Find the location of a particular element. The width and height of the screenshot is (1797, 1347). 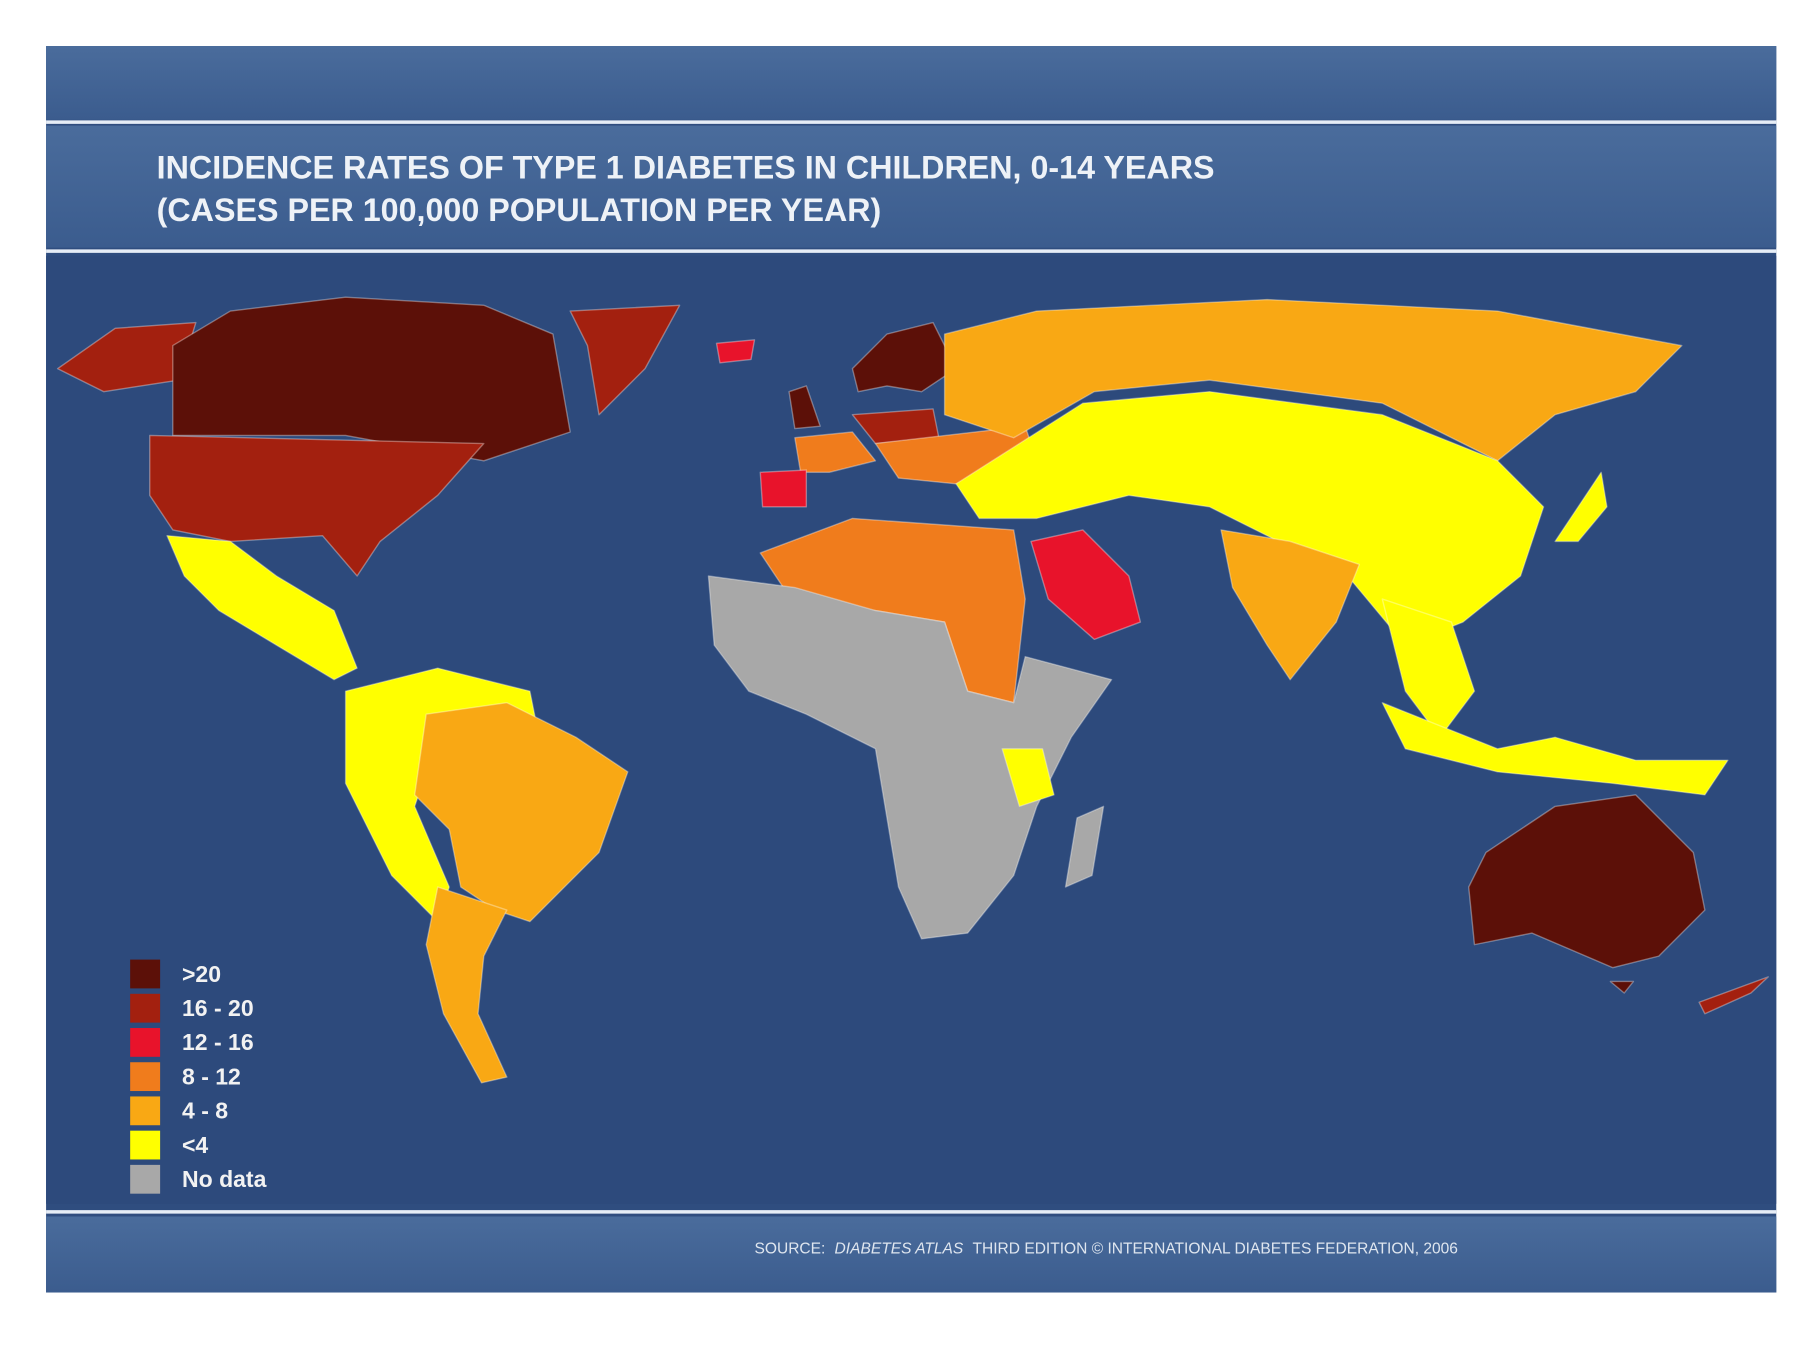

legend-label: 4 - 8 is located at coordinates (205, 1111).